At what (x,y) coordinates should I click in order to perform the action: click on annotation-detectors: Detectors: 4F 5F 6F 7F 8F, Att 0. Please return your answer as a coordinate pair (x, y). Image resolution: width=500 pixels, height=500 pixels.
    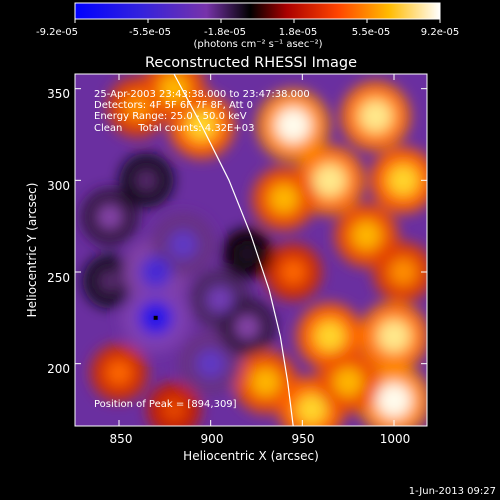
    Looking at the image, I should click on (173, 105).